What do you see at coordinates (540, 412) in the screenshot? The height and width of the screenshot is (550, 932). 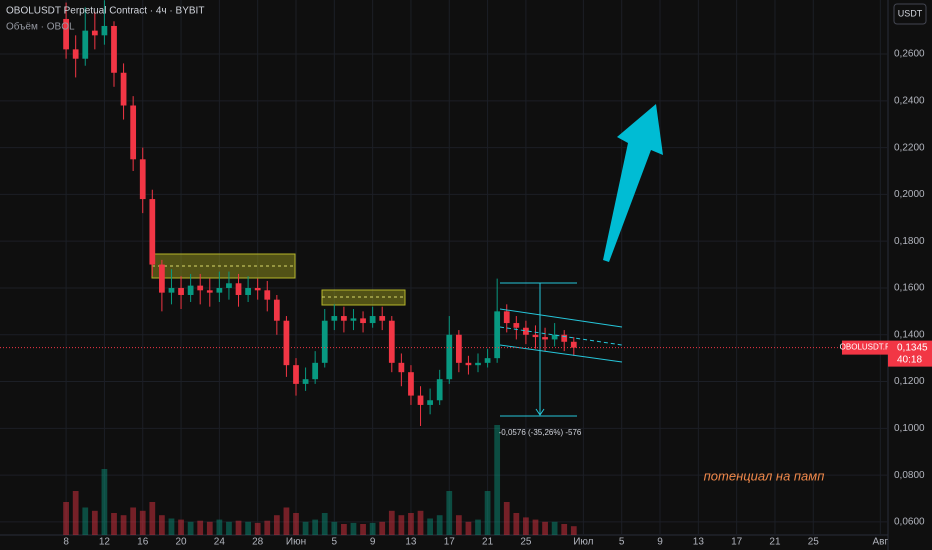 I see `measure-arrow` at bounding box center [540, 412].